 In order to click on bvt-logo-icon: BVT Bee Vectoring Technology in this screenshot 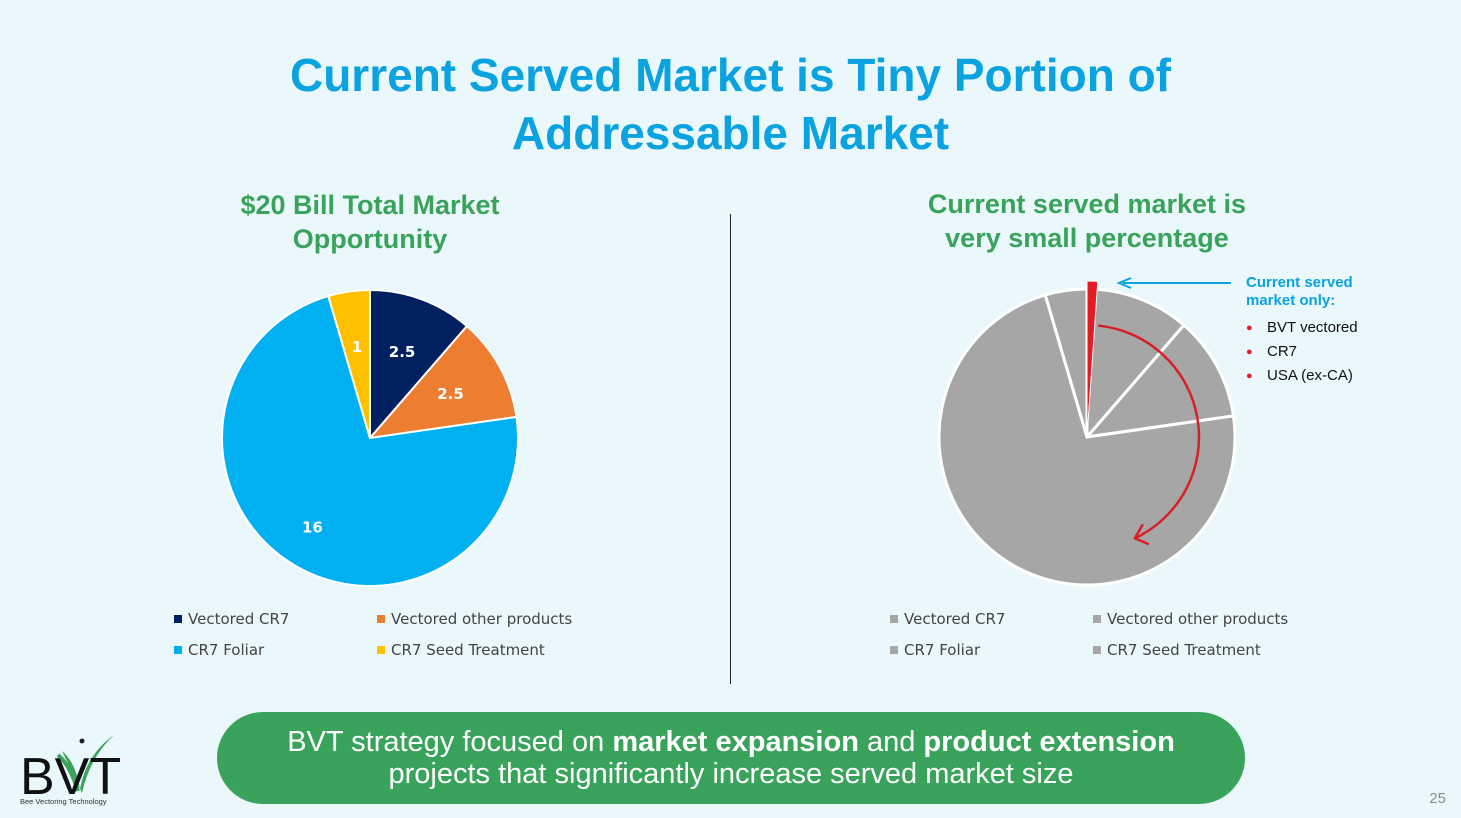, I will do `click(70, 770)`.